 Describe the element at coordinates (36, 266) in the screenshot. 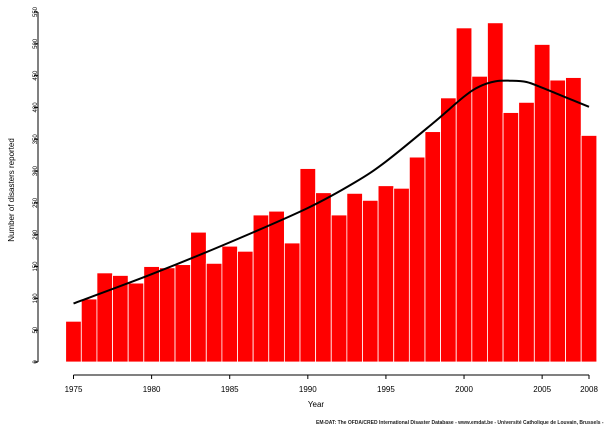

I see `y-tick-label: 150` at that location.